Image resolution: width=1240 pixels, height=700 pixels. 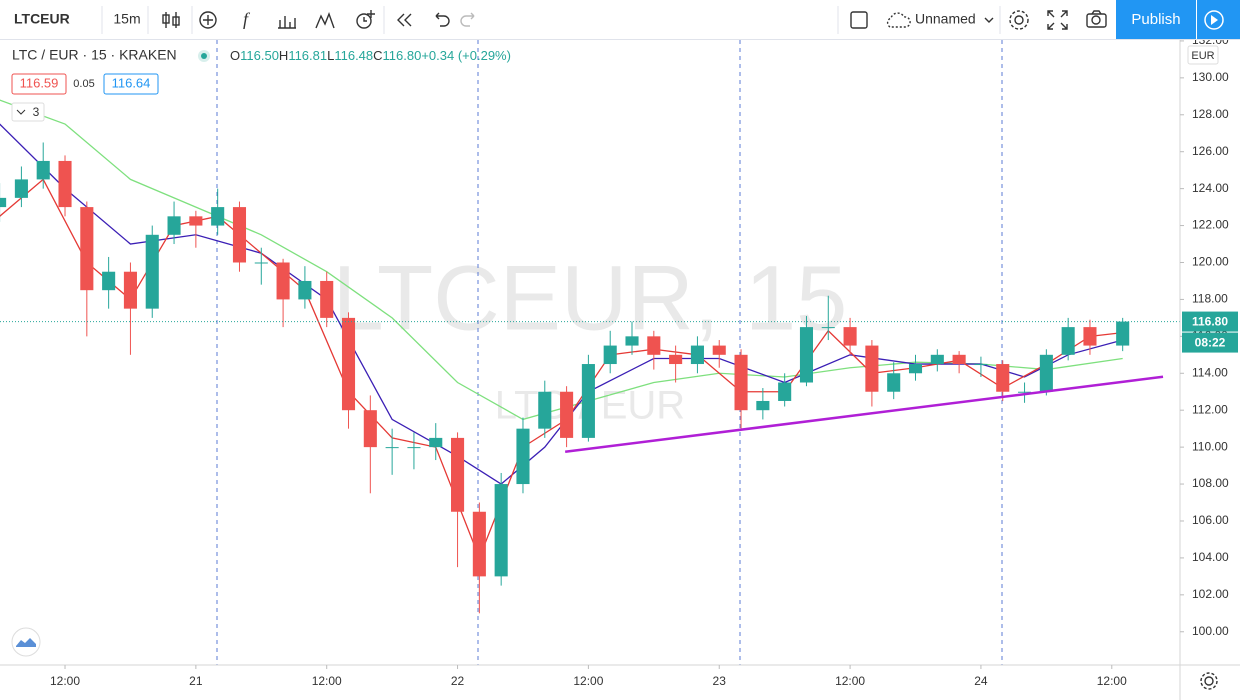 I want to click on currency-box, so click(x=1203, y=55).